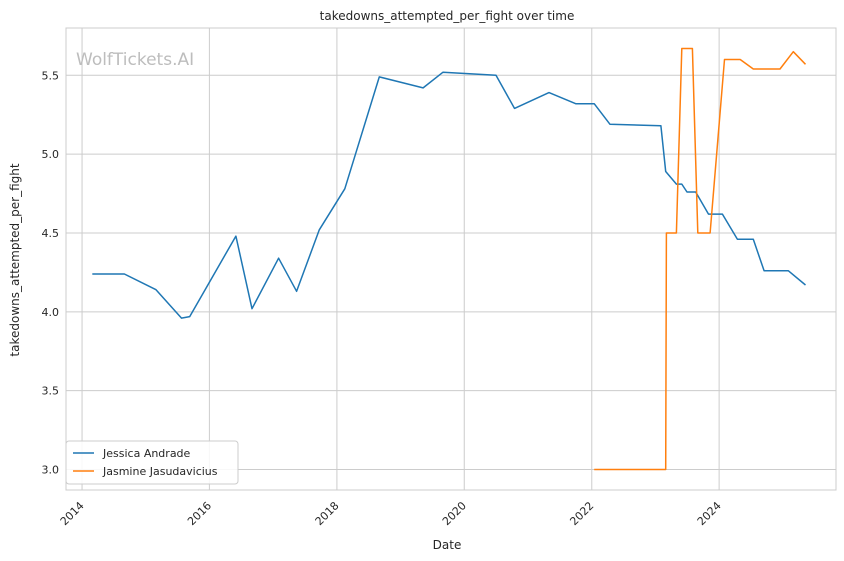 This screenshot has width=844, height=561. What do you see at coordinates (51, 470) in the screenshot?
I see `y-tick-label: 3.0` at bounding box center [51, 470].